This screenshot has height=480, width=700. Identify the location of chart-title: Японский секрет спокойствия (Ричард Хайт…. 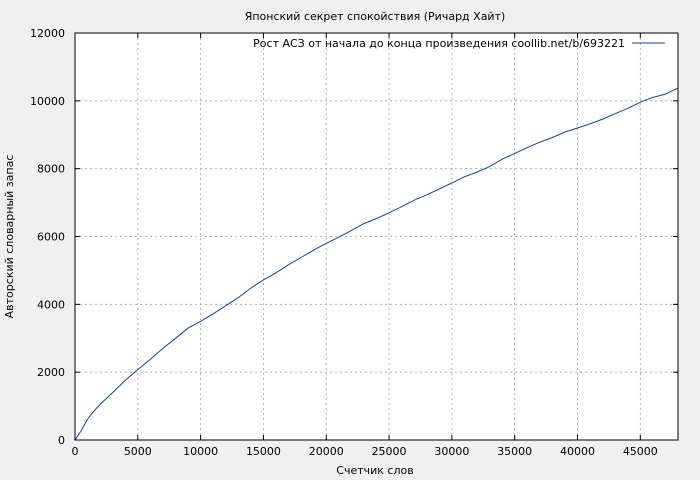
(375, 16).